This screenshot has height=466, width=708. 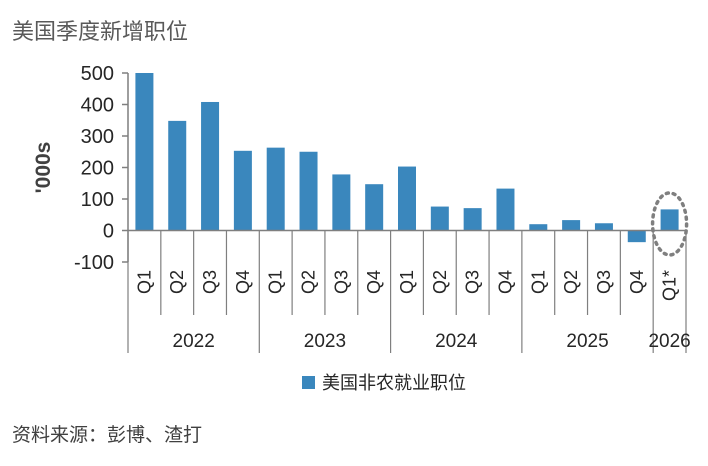 What do you see at coordinates (108, 232) in the screenshot?
I see `y-tick-label: 0` at bounding box center [108, 232].